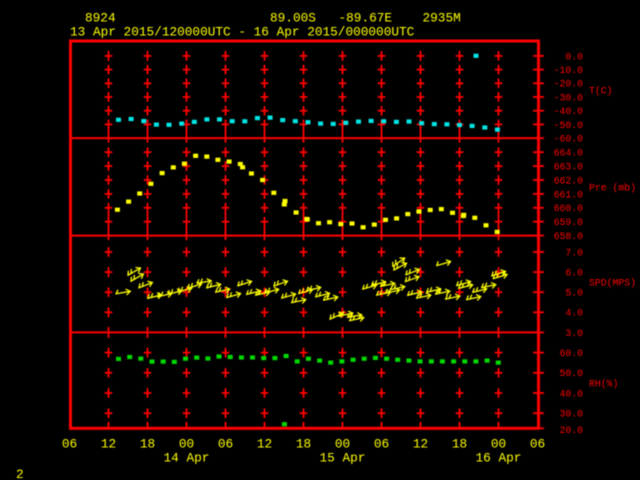 The height and width of the screenshot is (480, 640). I want to click on svg-text: -89.67E, so click(366, 18).